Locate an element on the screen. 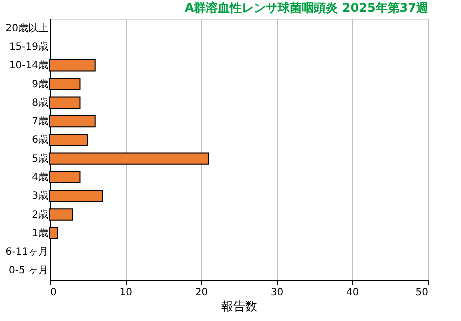 The image size is (461, 321). y-tick-label: 5歳 is located at coordinates (40, 158).